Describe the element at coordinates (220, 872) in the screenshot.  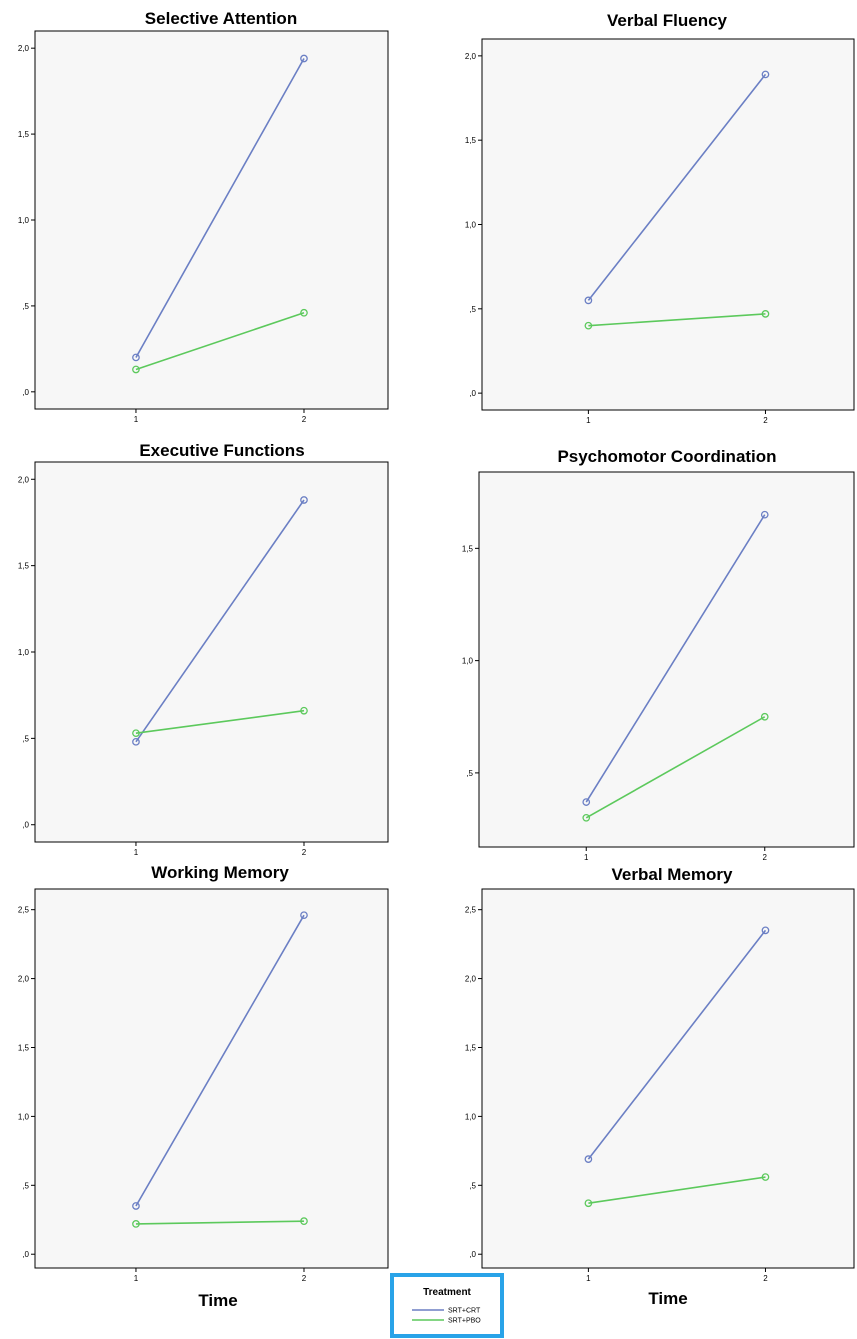
I see `chart-title: Working Memory` at that location.